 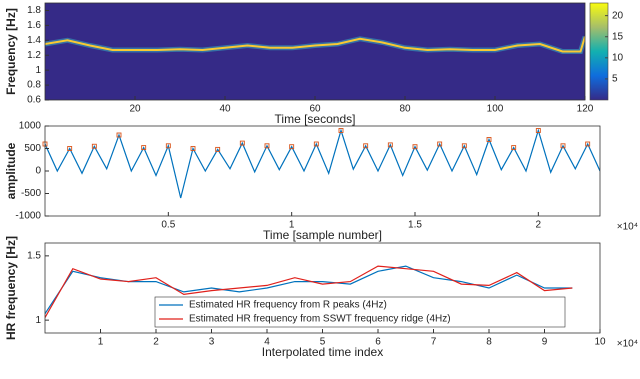 I want to click on x-tick-label: 9, so click(x=545, y=342).